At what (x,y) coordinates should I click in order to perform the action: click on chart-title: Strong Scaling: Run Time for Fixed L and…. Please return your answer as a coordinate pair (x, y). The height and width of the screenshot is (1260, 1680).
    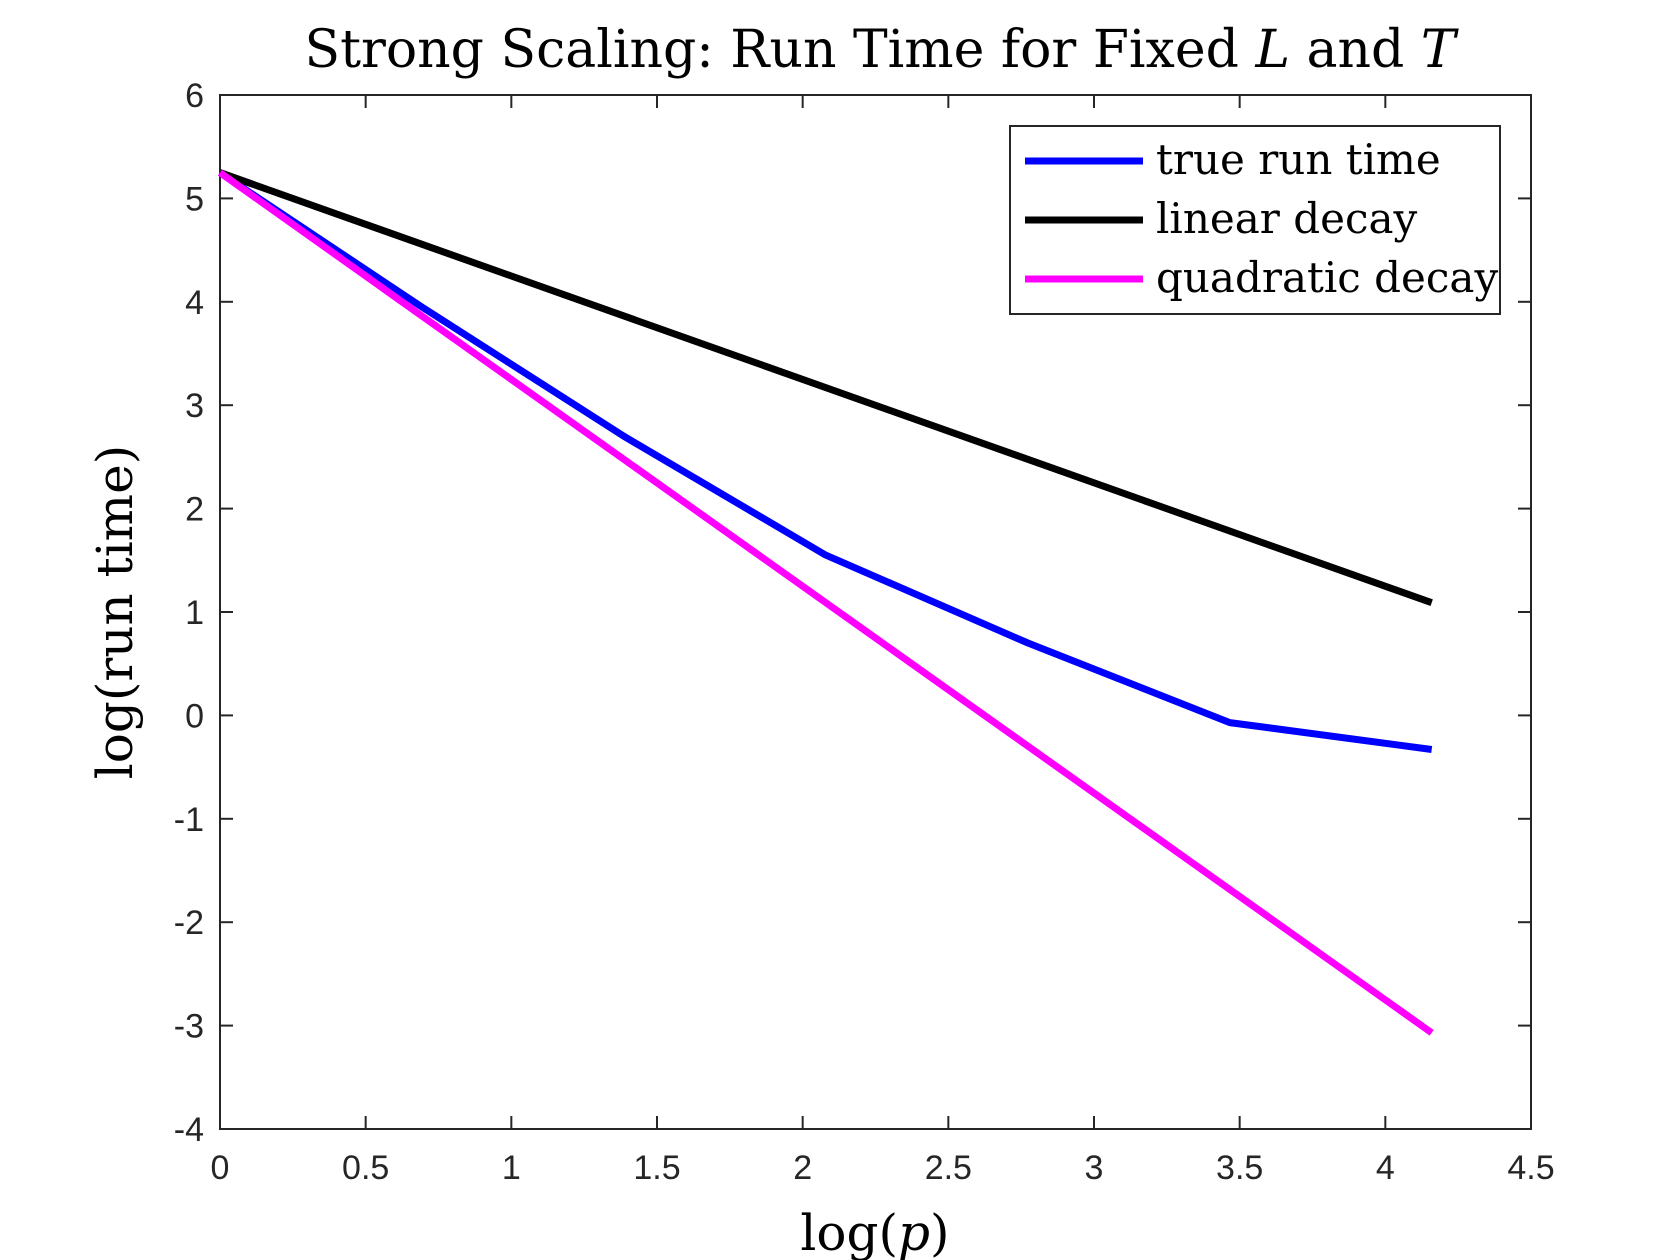
    Looking at the image, I should click on (881, 50).